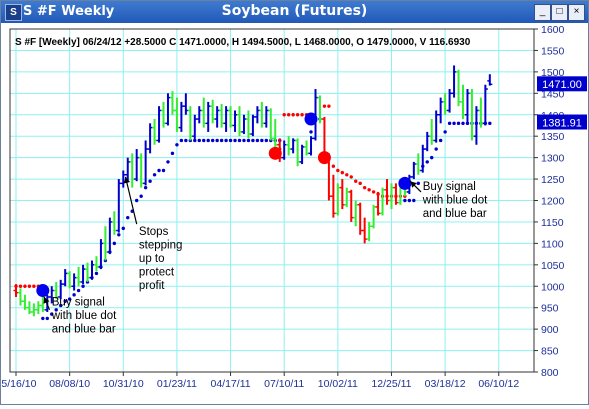 This screenshot has height=409, width=589. I want to click on y-tick-label: 1450, so click(553, 94).